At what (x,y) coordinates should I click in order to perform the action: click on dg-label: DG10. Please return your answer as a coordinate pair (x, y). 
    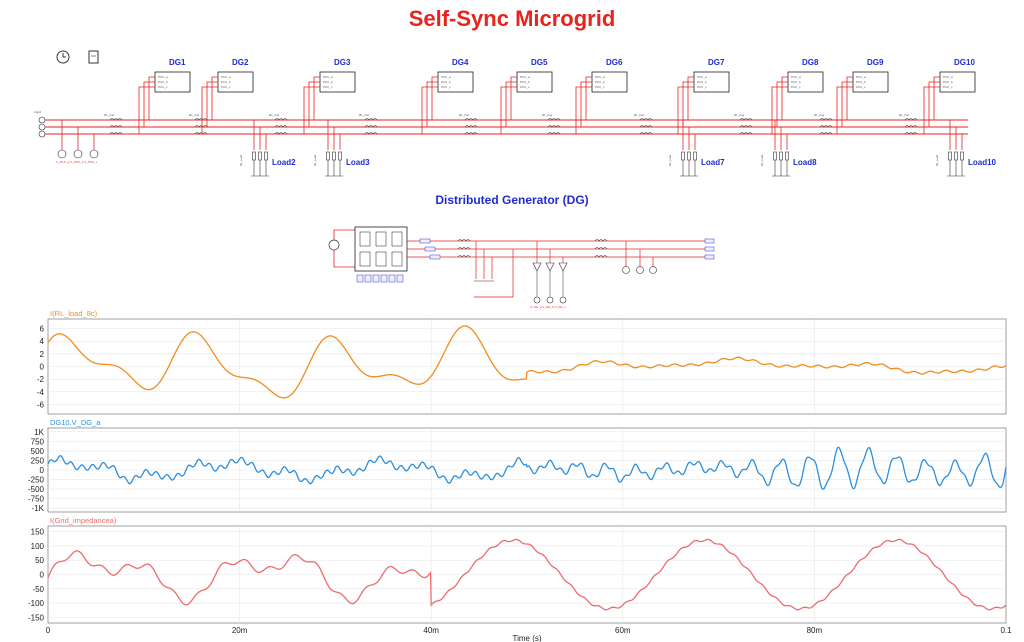
    Looking at the image, I should click on (964, 62).